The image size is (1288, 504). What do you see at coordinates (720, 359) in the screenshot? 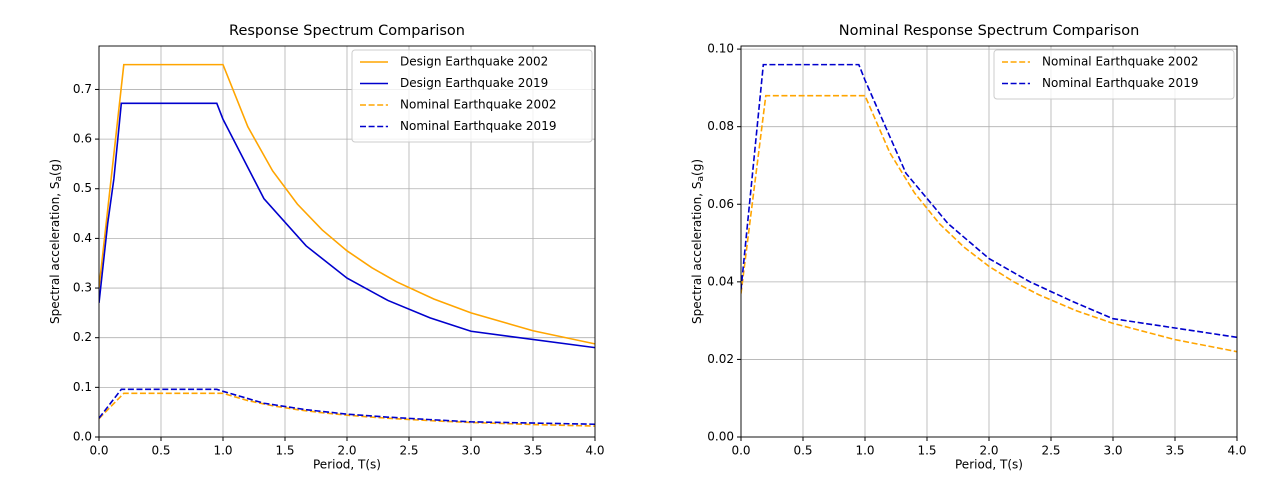
I see `y-tick-label: 0.02` at bounding box center [720, 359].